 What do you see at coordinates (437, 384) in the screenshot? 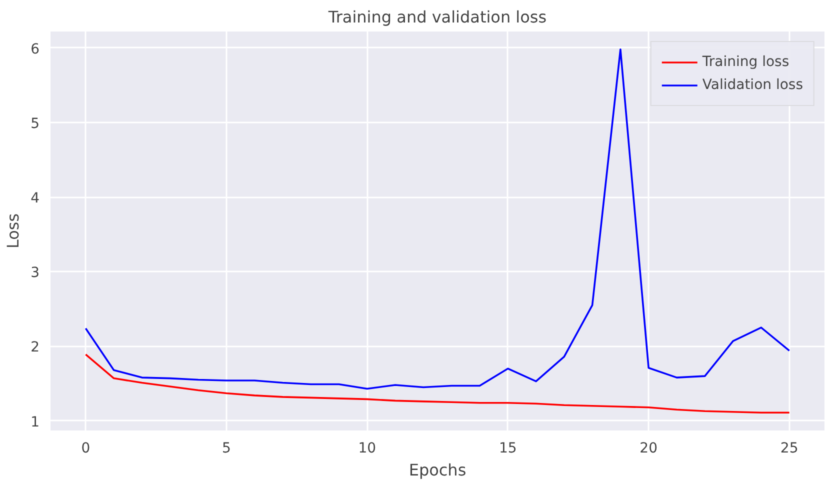
I see `line-series` at bounding box center [437, 384].